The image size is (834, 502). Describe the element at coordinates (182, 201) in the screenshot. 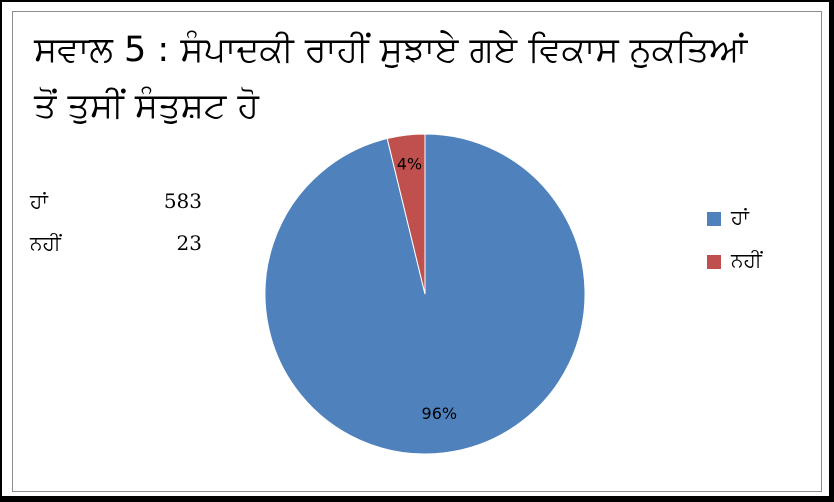

I see `table-value-yes: 583` at that location.